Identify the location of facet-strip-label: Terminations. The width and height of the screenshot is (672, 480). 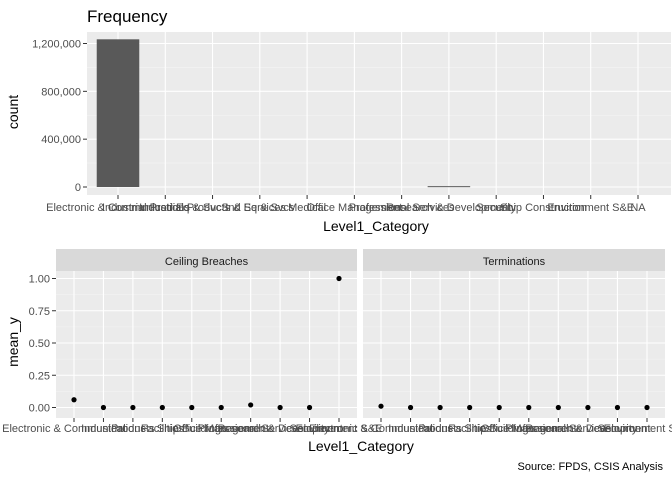
(514, 262).